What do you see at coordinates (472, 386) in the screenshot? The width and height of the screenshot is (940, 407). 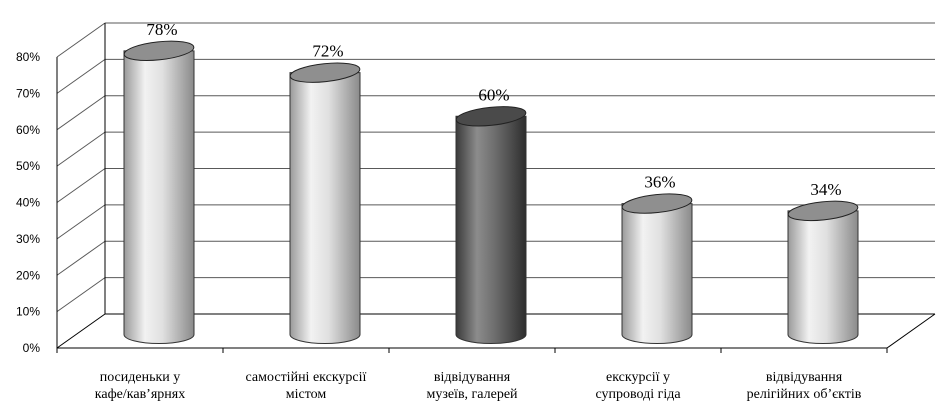 I see `category-label: відвідування музеїв, галерей` at bounding box center [472, 386].